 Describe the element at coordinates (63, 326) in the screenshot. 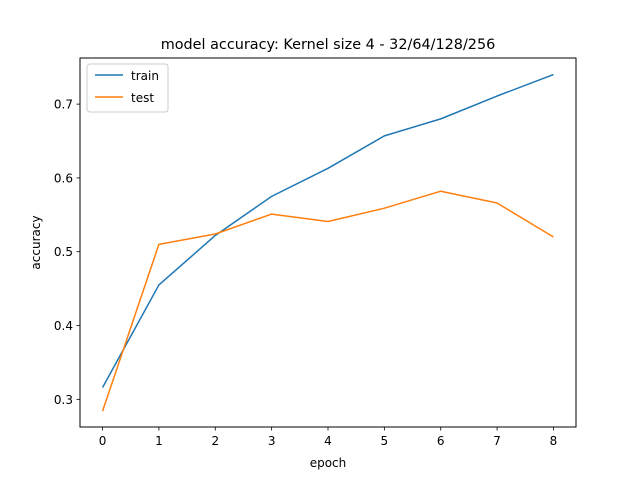

I see `y-tick-label: 0.4` at that location.